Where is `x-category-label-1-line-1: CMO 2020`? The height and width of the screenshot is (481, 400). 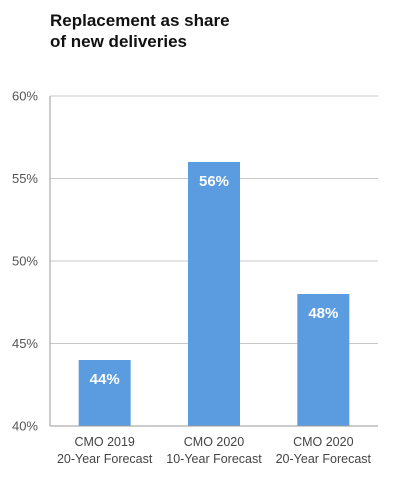
x-category-label-1-line-1: CMO 2020 is located at coordinates (214, 442).